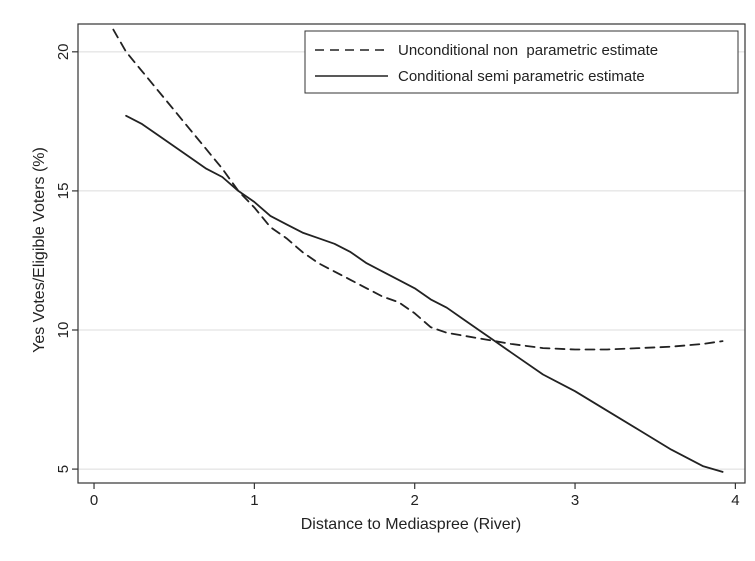 The height and width of the screenshot is (561, 755). What do you see at coordinates (63, 469) in the screenshot?
I see `y-tick-label-5: 5` at bounding box center [63, 469].